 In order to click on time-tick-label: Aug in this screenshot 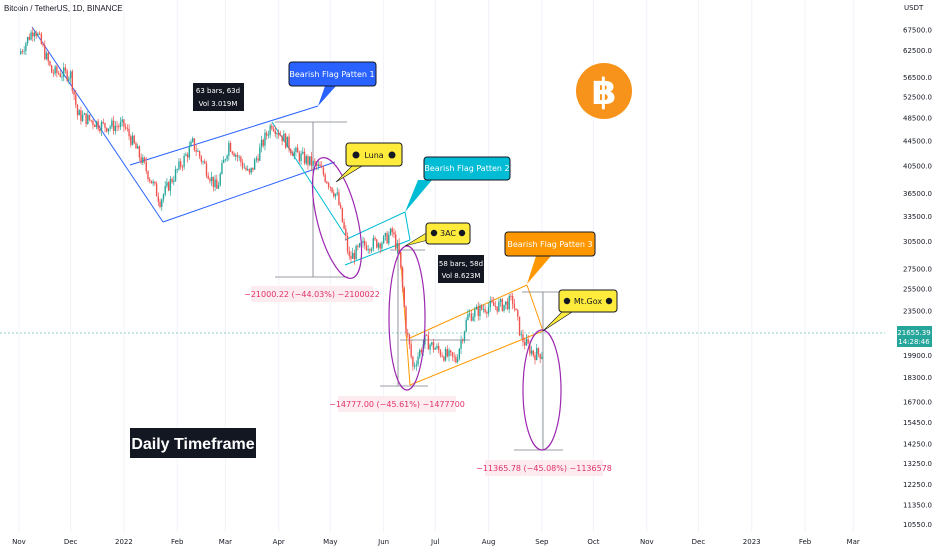, I will do `click(489, 542)`.